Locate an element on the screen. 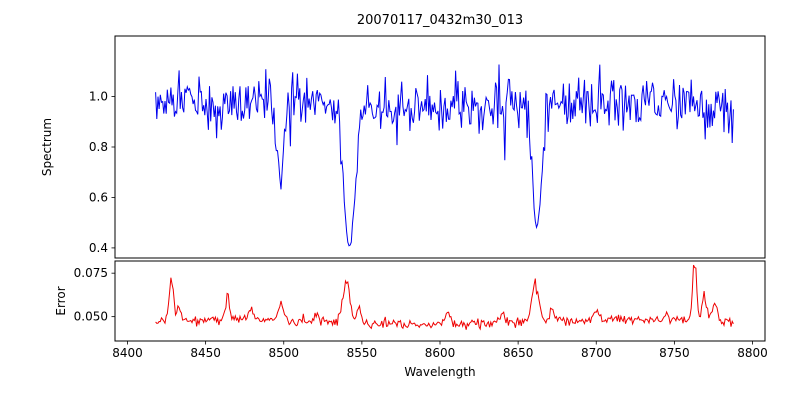 This screenshot has height=400, width=800. spectrum-y-tick-label: 0.6 is located at coordinates (98, 197).